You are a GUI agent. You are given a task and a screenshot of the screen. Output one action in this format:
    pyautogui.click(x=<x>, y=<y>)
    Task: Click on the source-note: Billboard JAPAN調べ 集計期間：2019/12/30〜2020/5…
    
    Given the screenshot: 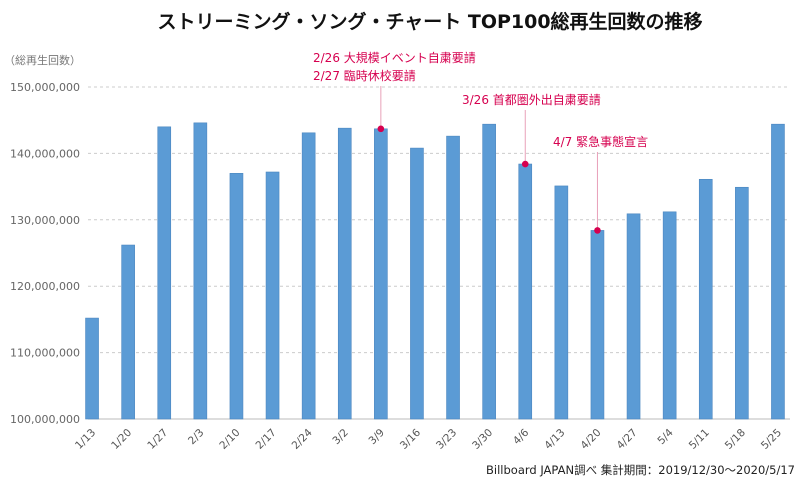 What is the action you would take?
    pyautogui.click(x=640, y=470)
    